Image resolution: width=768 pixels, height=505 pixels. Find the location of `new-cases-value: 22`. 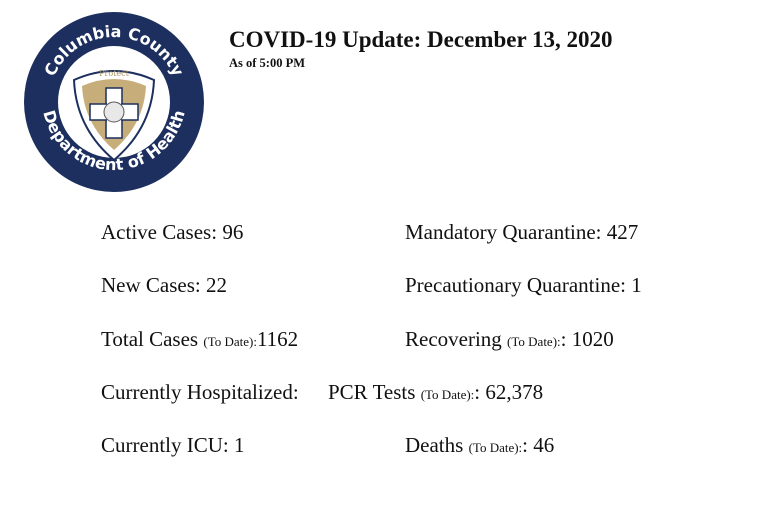

new-cases-value: 22 is located at coordinates (216, 285).